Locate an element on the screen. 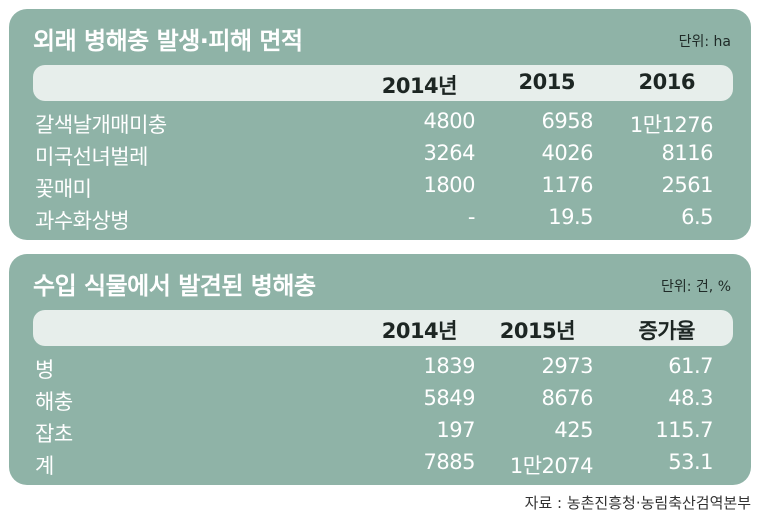 The height and width of the screenshot is (529, 767). table-title: 외래 병해충 발생·피해 면적 is located at coordinates (168, 41).